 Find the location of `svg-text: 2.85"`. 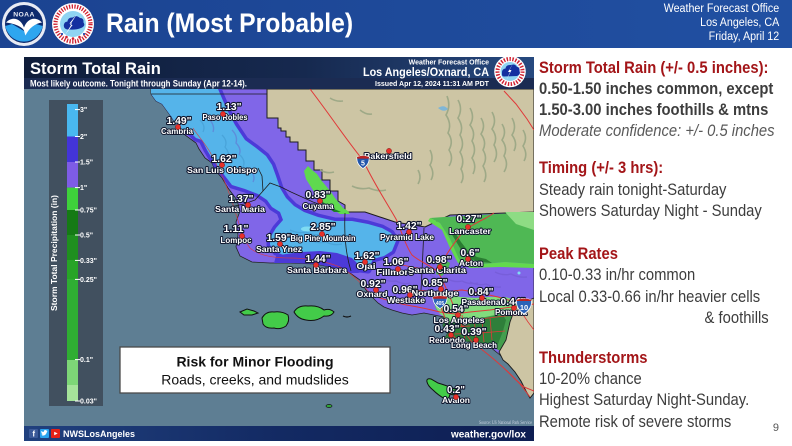

svg-text: 2.85" is located at coordinates (323, 227).